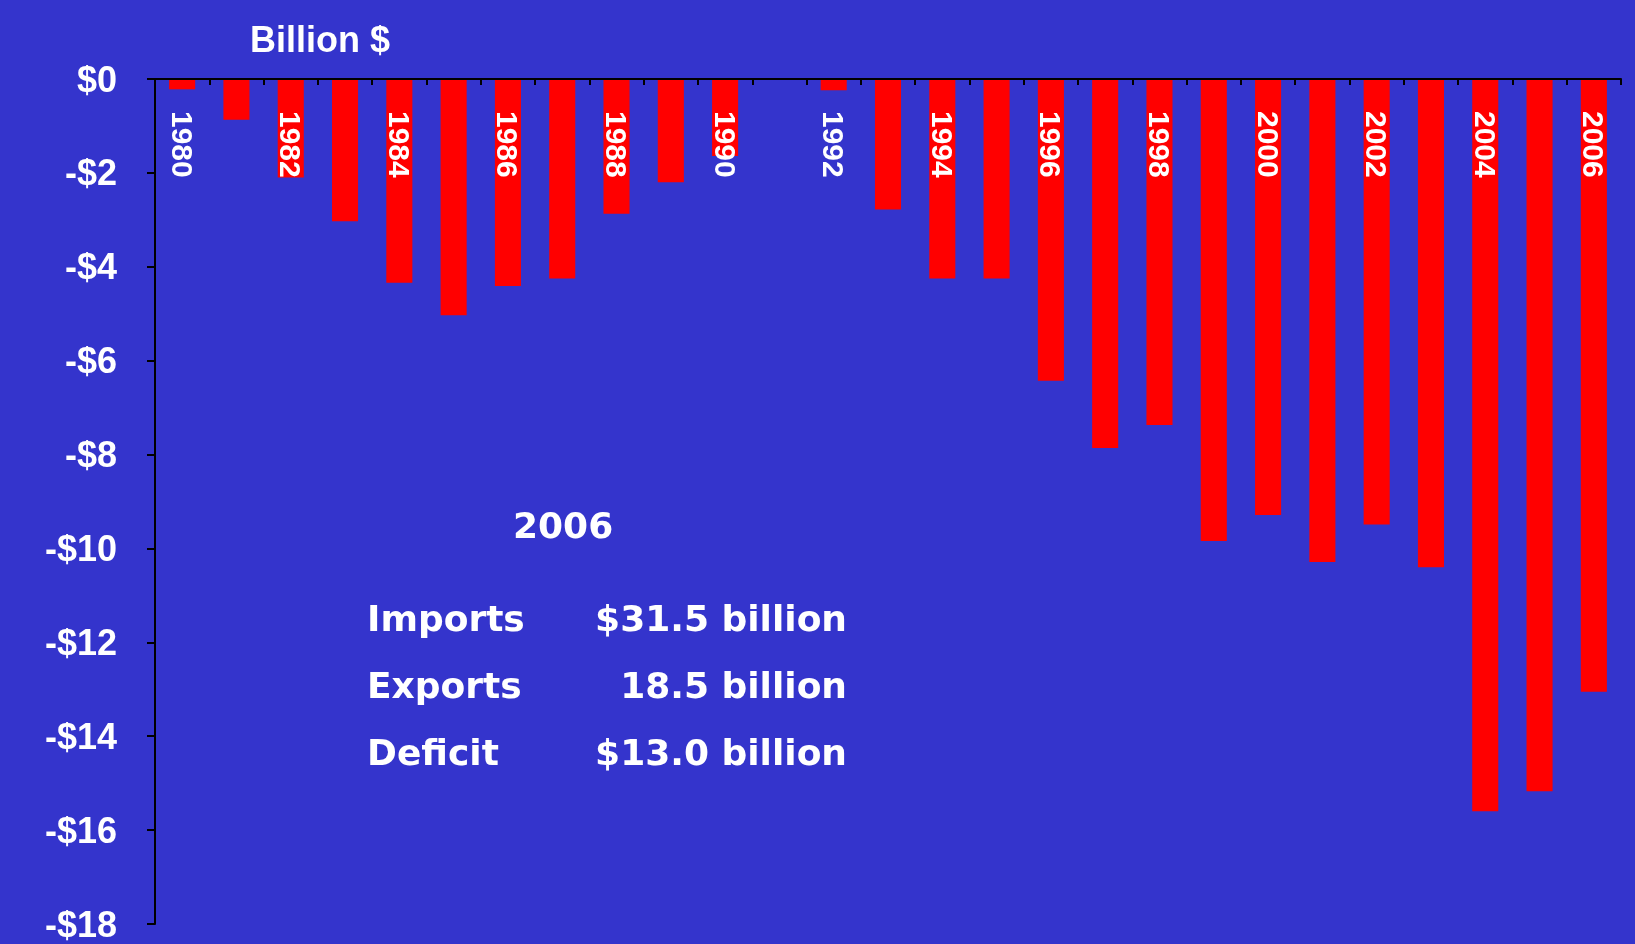  Describe the element at coordinates (444, 685) in the screenshot. I see `annotation: Exports` at that location.